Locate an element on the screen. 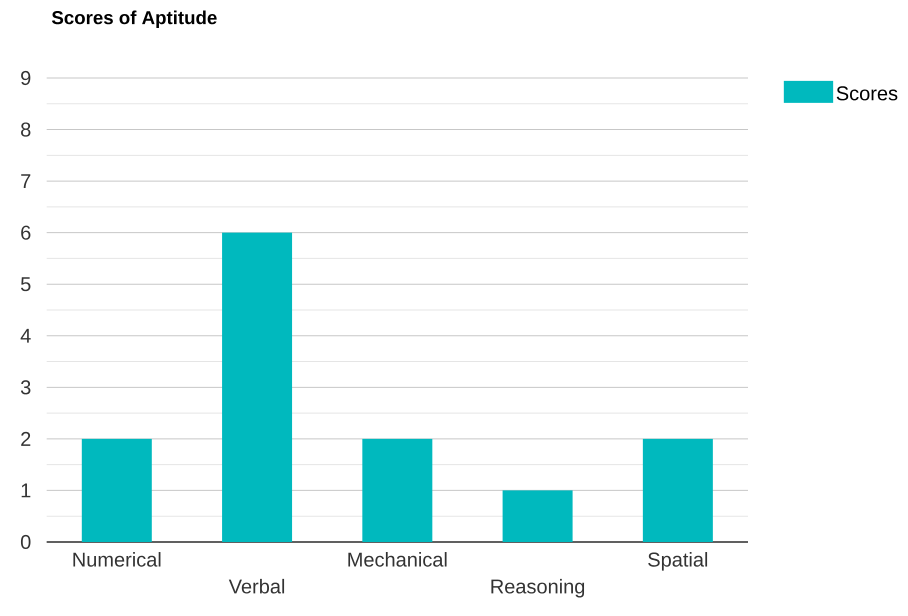 Image resolution: width=908 pixels, height=616 pixels. y-tick-label: 9 is located at coordinates (25, 78).